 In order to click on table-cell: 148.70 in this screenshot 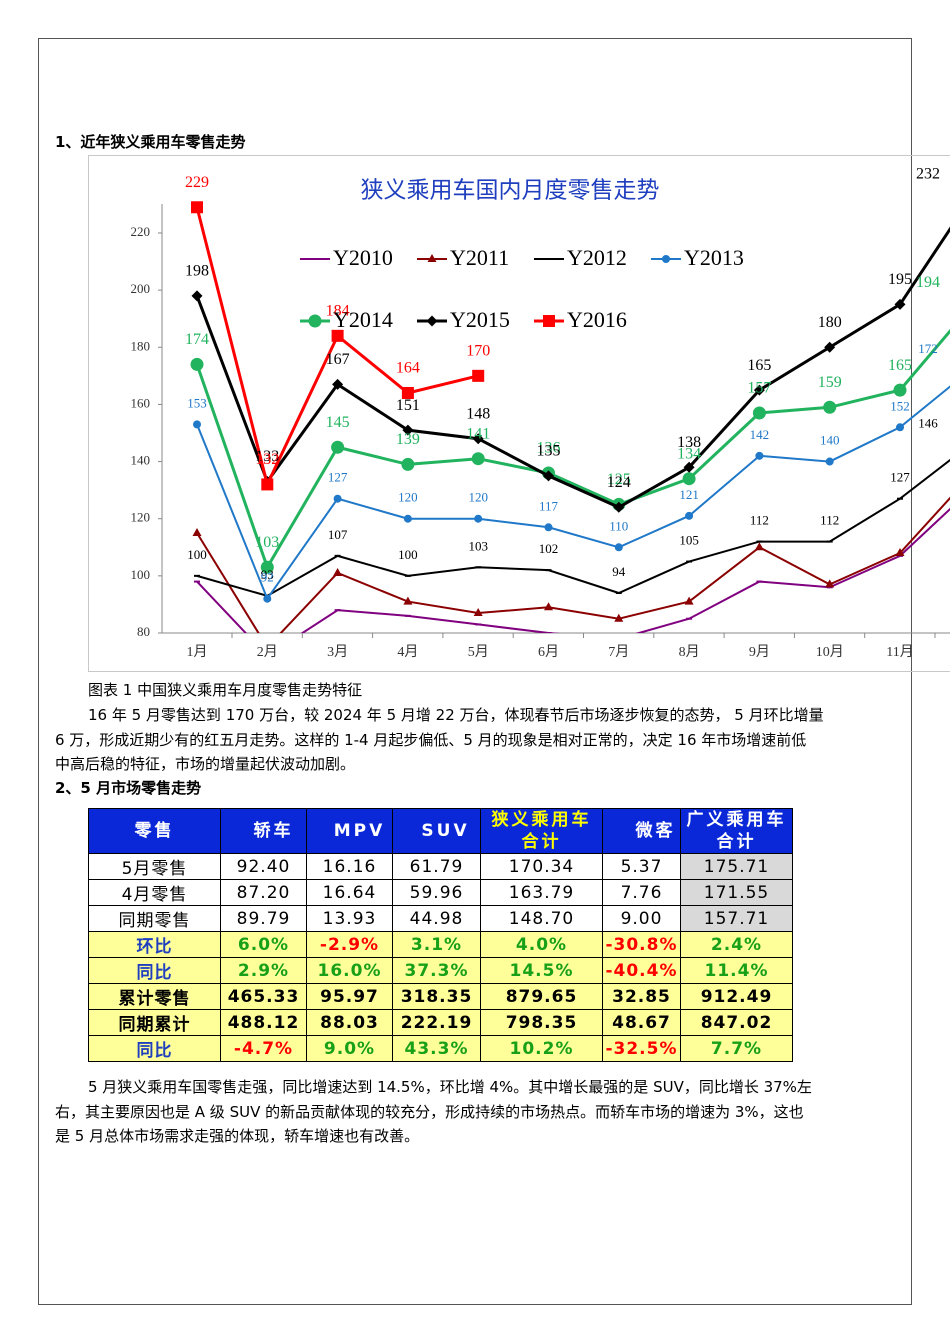, I will do `click(541, 918)`.